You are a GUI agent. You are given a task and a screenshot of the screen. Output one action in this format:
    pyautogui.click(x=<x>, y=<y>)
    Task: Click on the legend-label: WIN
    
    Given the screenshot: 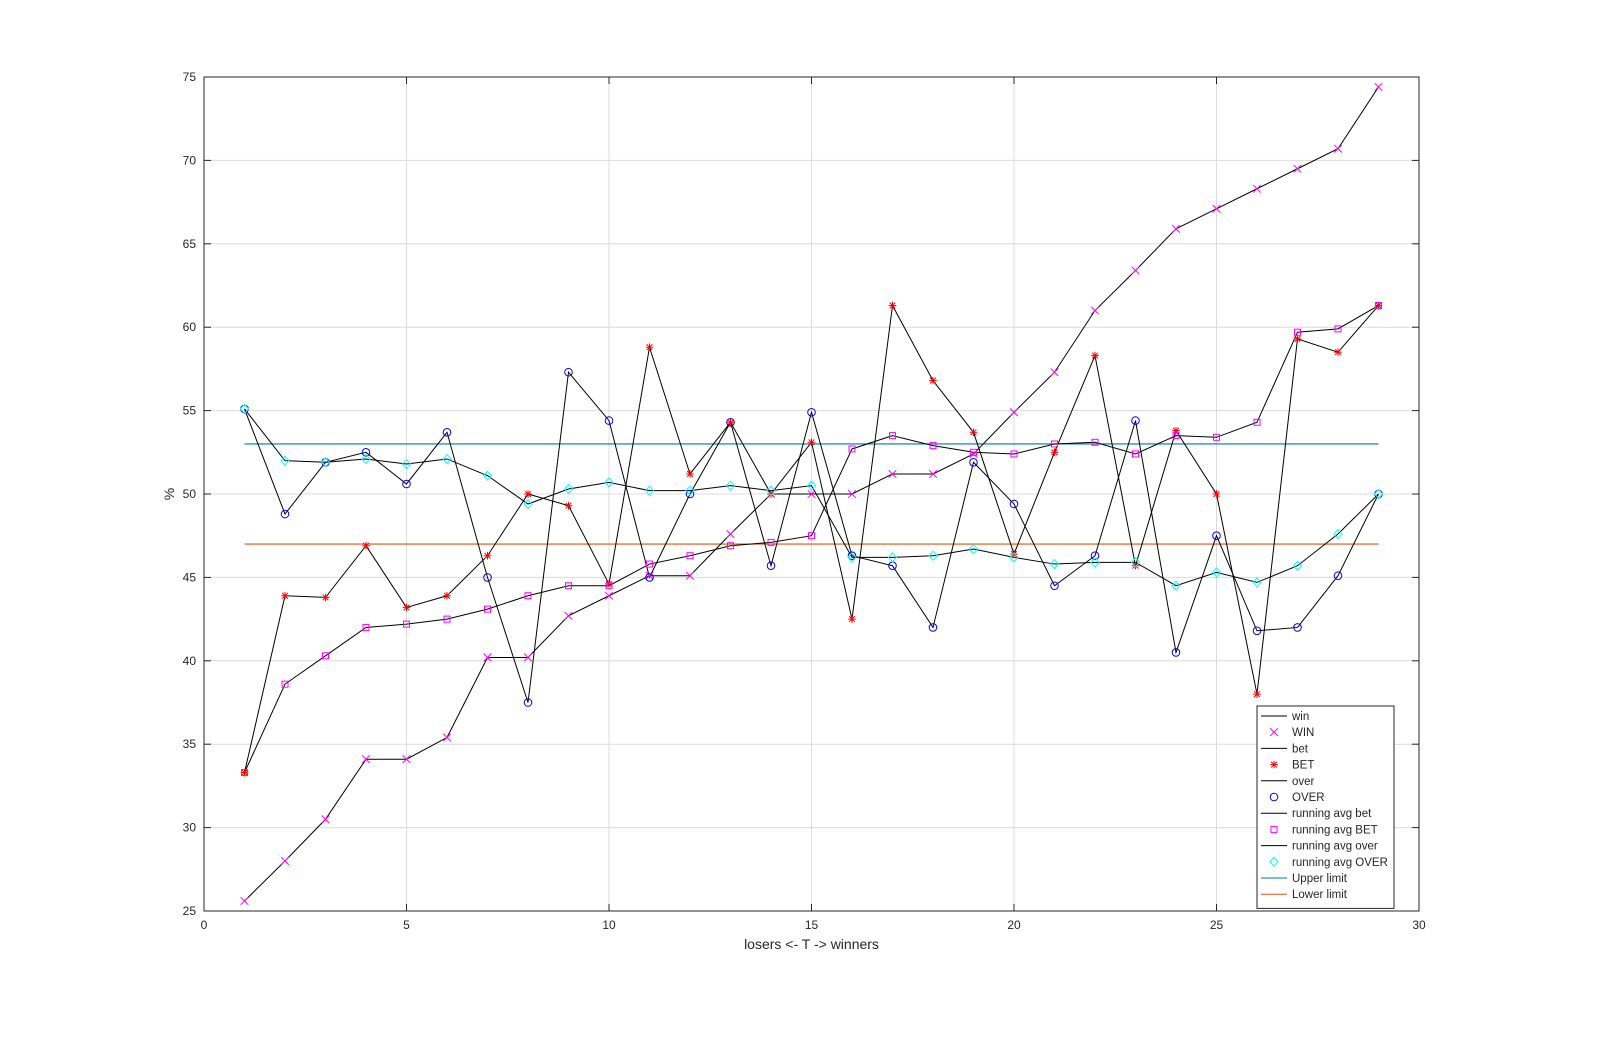 What is the action you would take?
    pyautogui.click(x=1303, y=733)
    